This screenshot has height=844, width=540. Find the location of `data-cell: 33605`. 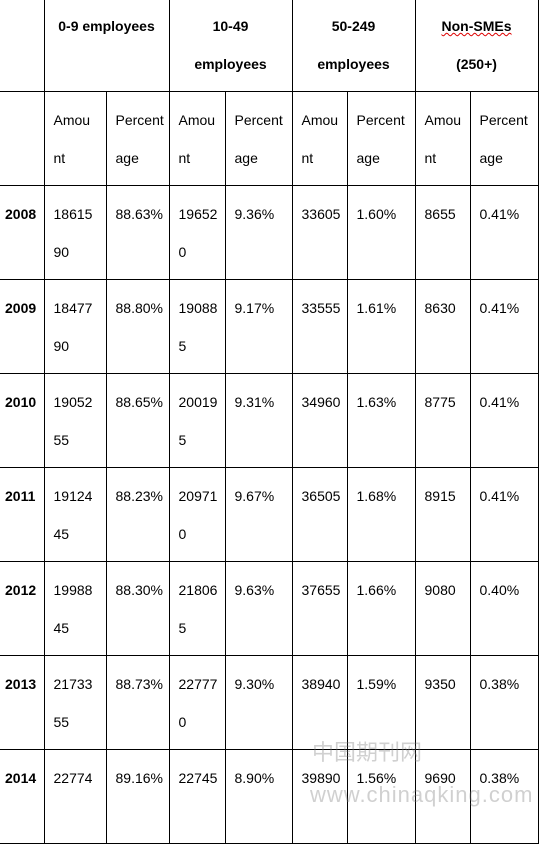

data-cell: 33605 is located at coordinates (319, 232).